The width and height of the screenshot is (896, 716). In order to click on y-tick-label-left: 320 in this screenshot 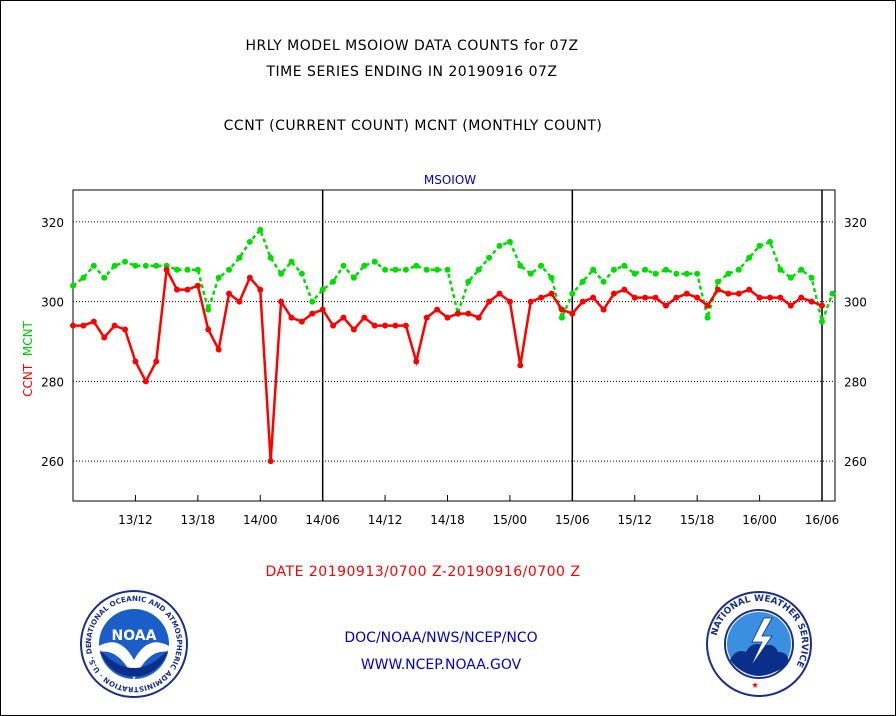, I will do `click(52, 223)`.